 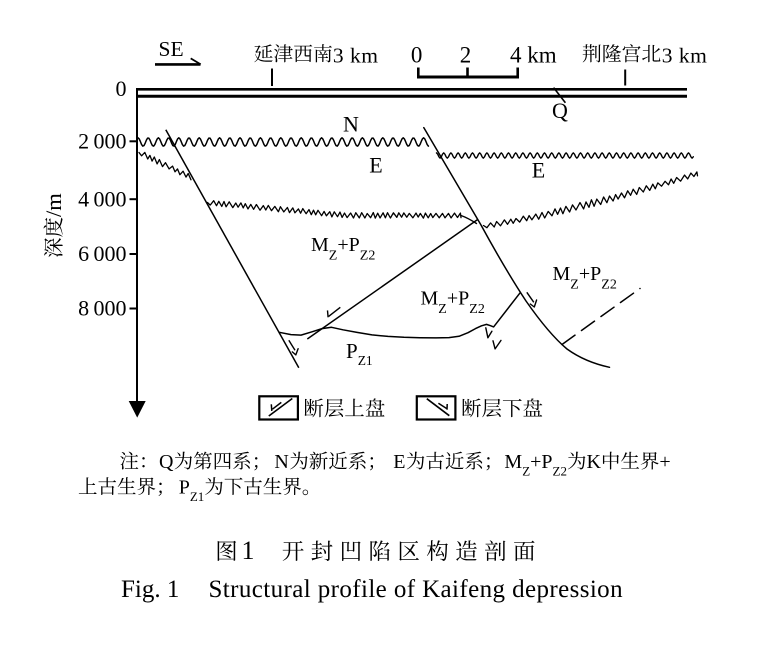 What do you see at coordinates (594, 462) in the screenshot?
I see `svg-text: K` at bounding box center [594, 462].